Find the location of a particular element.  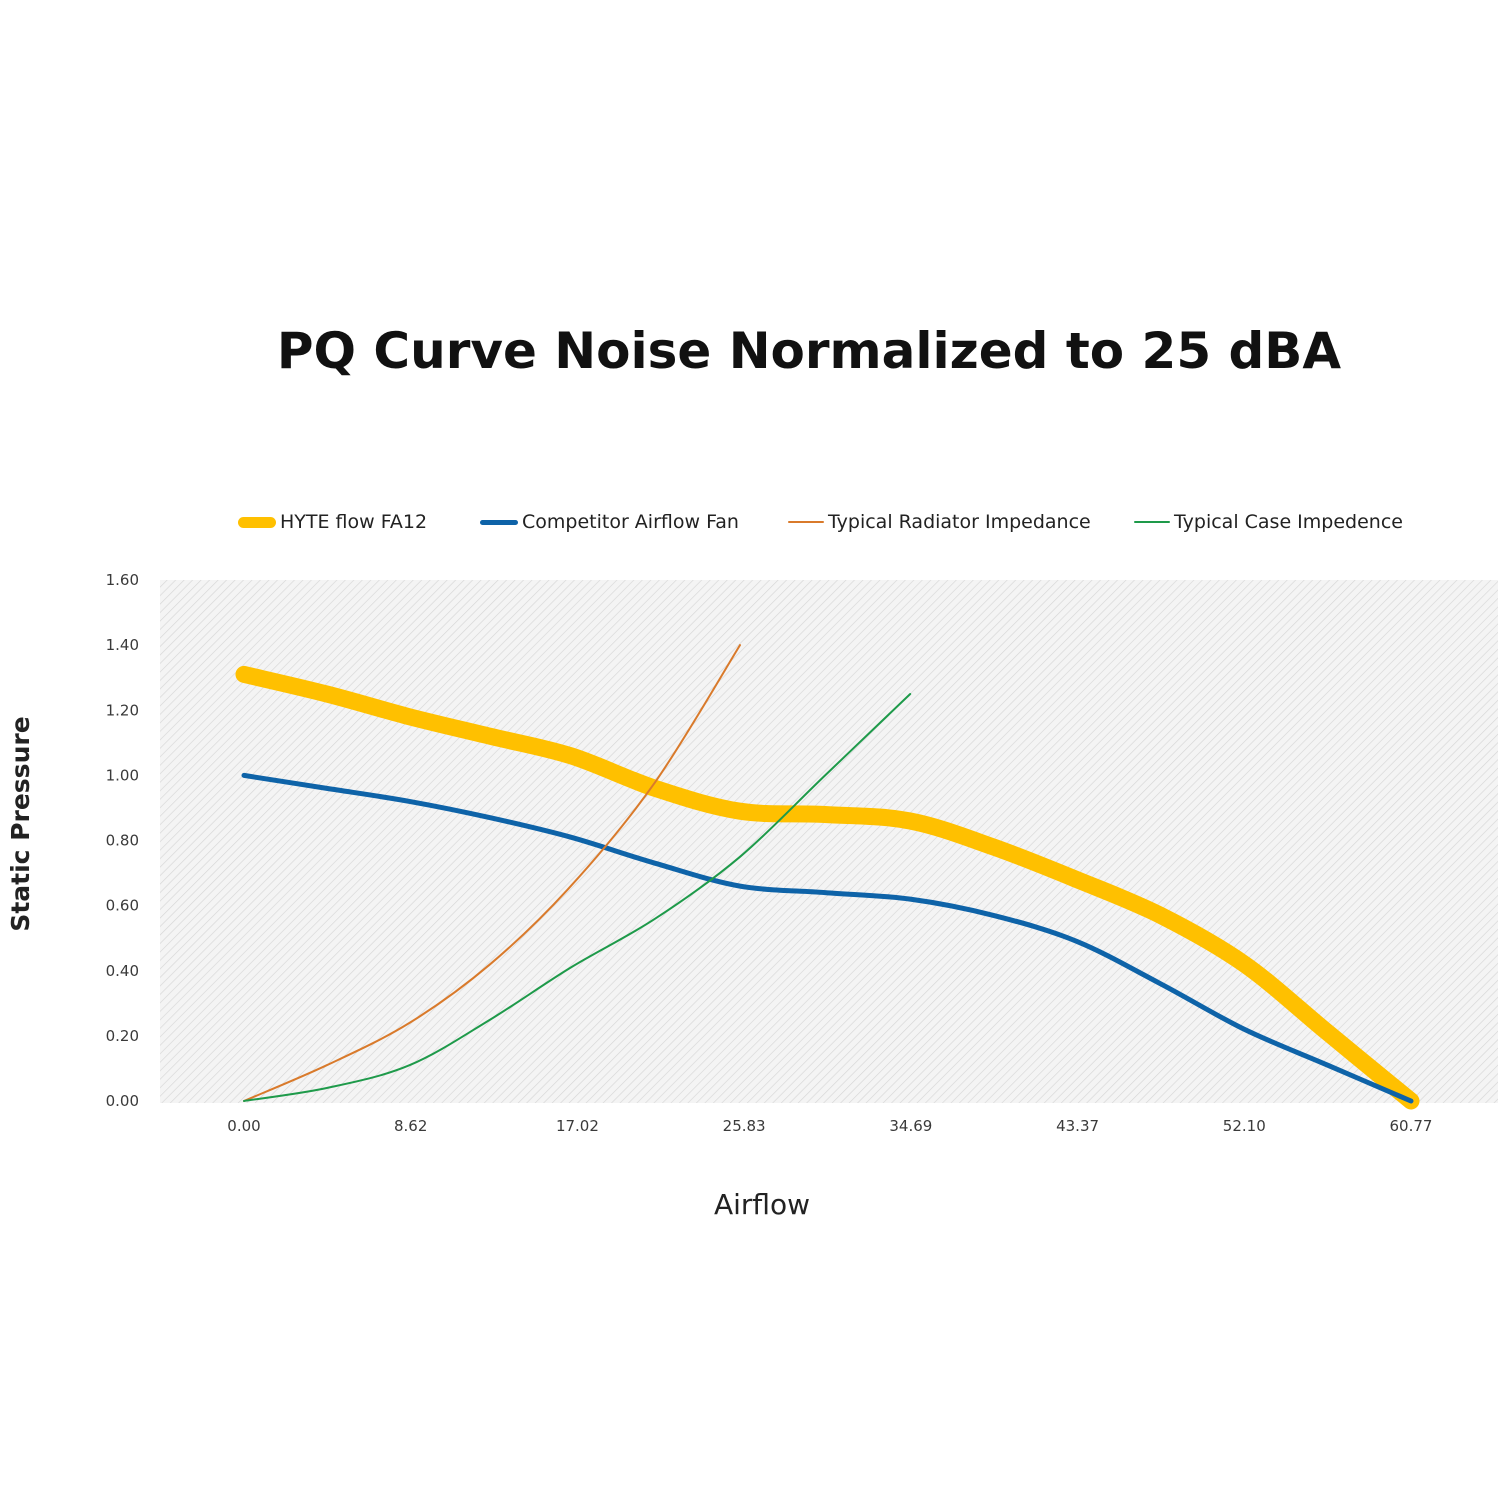

y-axis-title: Static Pressure is located at coordinates (20, 824).